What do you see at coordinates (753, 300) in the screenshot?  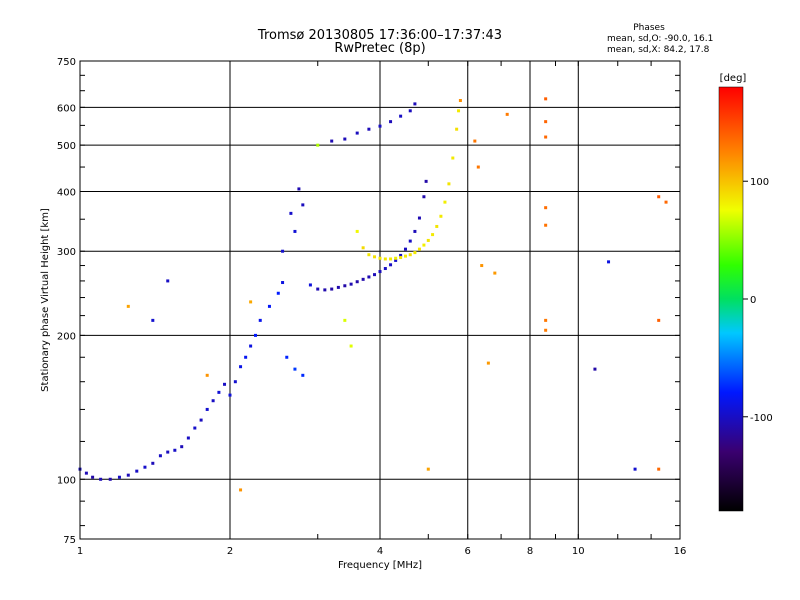 I see `colorbar-tick-label: 0` at bounding box center [753, 300].